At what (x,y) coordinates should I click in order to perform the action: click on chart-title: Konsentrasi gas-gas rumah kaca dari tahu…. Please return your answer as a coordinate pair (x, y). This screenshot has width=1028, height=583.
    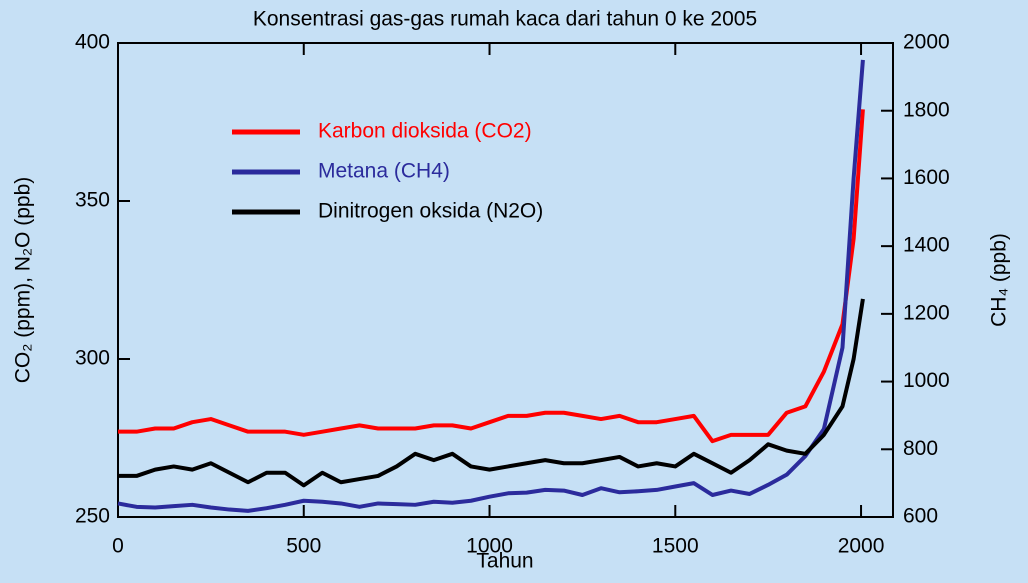
    Looking at the image, I should click on (505, 19).